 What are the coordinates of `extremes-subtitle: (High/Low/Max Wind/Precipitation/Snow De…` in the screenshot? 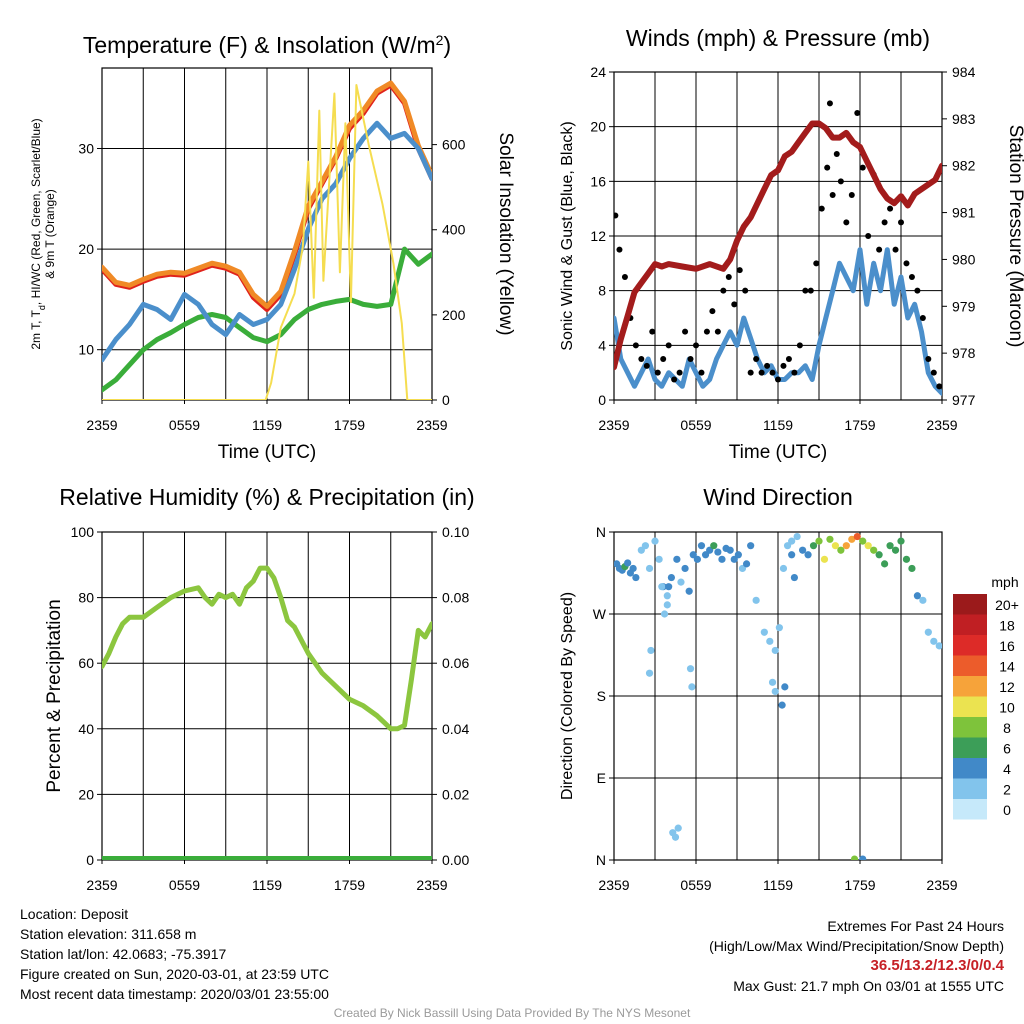 It's located at (856, 946).